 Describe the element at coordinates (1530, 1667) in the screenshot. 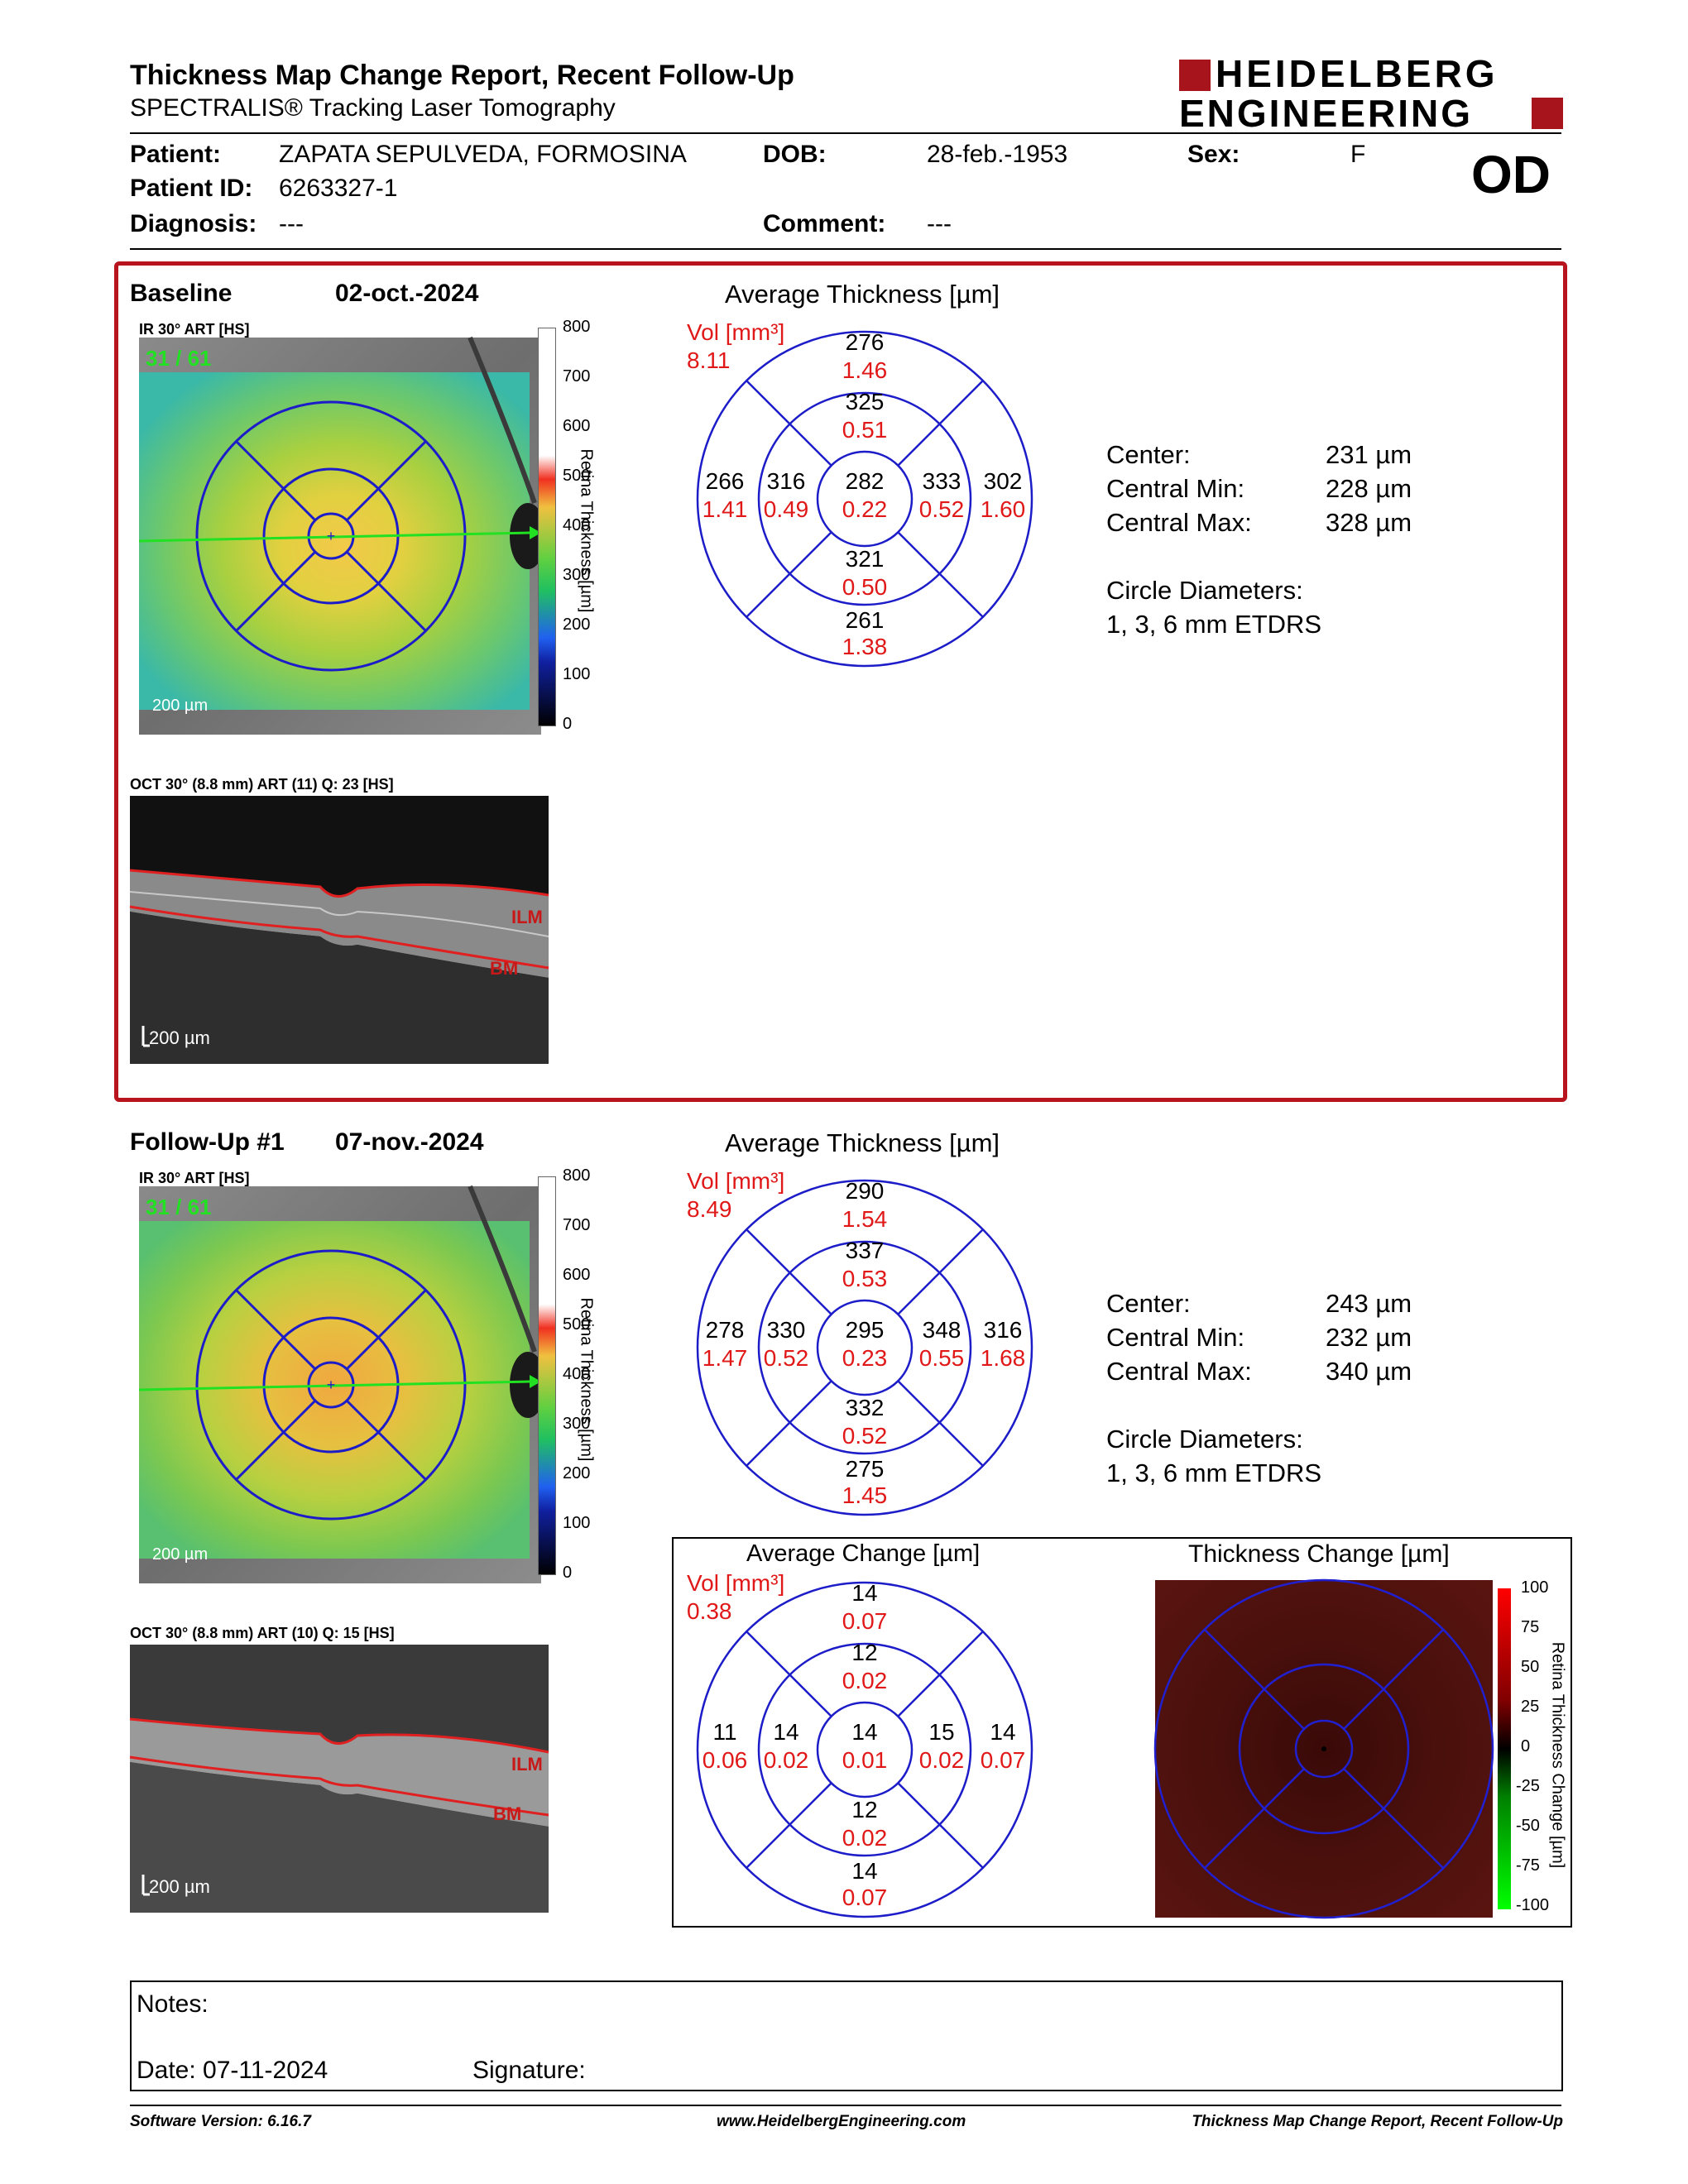

I see `change-tick: 50` at that location.